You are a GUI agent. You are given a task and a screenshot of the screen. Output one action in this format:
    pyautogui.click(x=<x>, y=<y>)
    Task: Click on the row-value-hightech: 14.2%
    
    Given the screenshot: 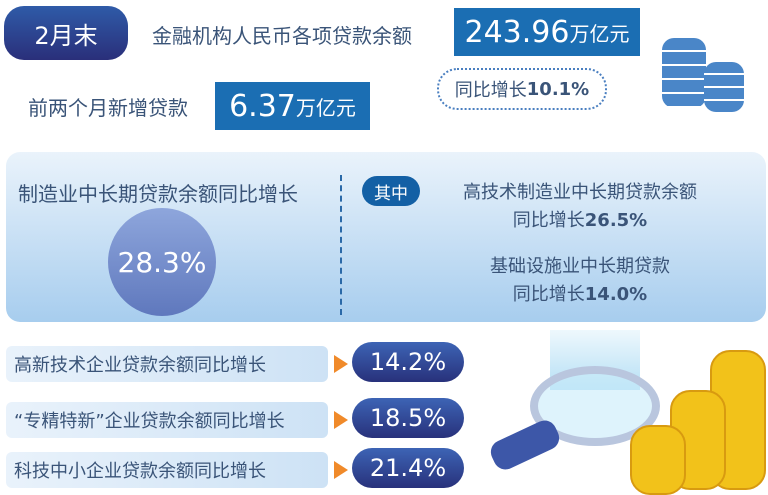 What is the action you would take?
    pyautogui.click(x=408, y=362)
    